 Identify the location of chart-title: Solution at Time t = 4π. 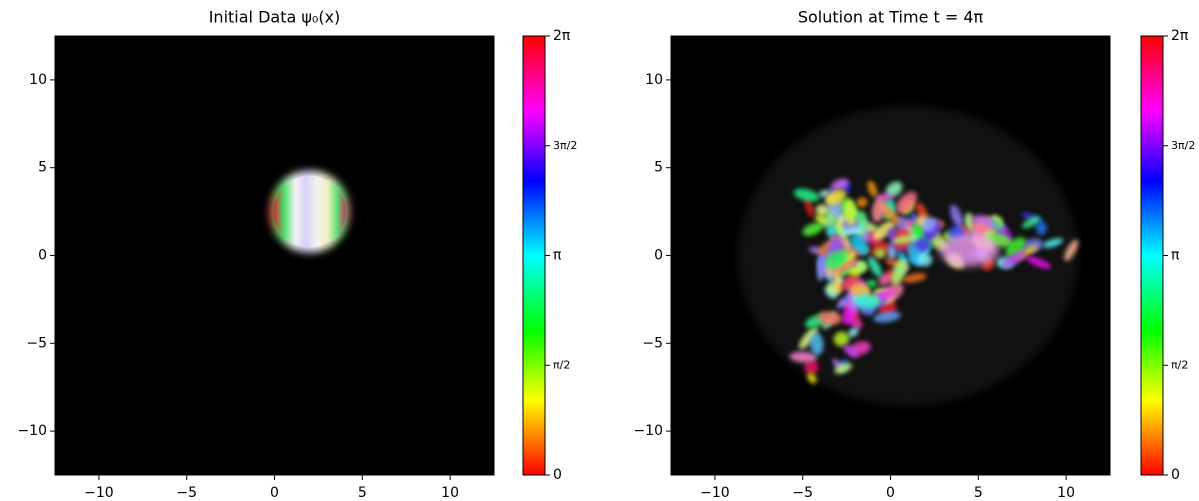
(891, 17).